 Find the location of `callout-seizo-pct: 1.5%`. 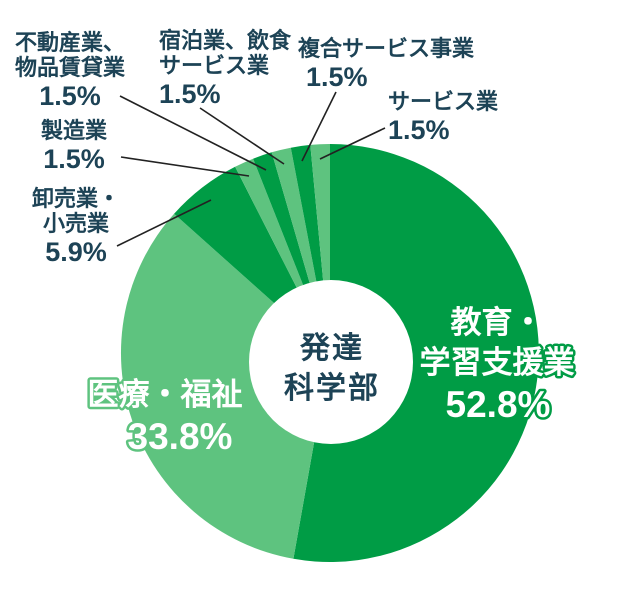

callout-seizo-pct: 1.5% is located at coordinates (74, 159).